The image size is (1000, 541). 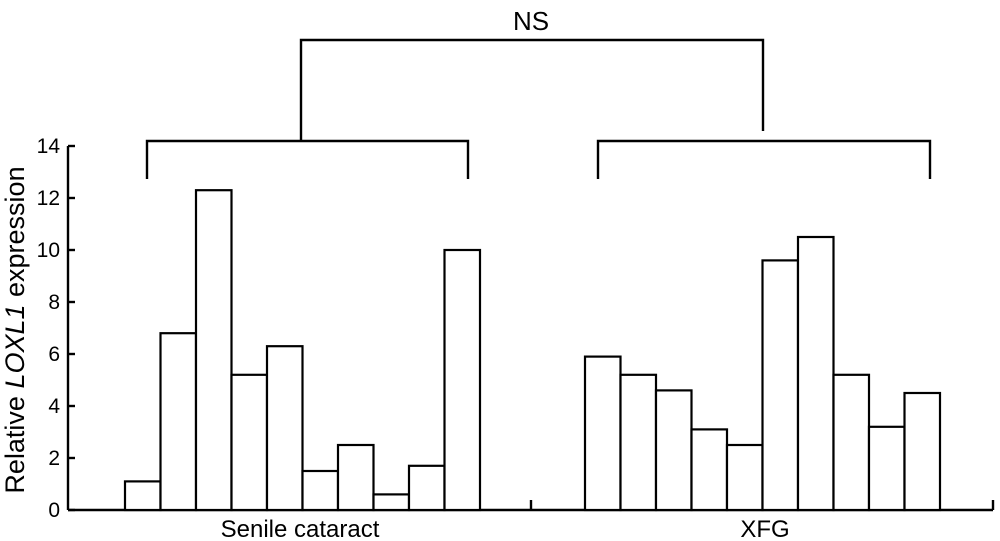 What do you see at coordinates (307, 159) in the screenshot?
I see `bracket-senile-cataract` at bounding box center [307, 159].